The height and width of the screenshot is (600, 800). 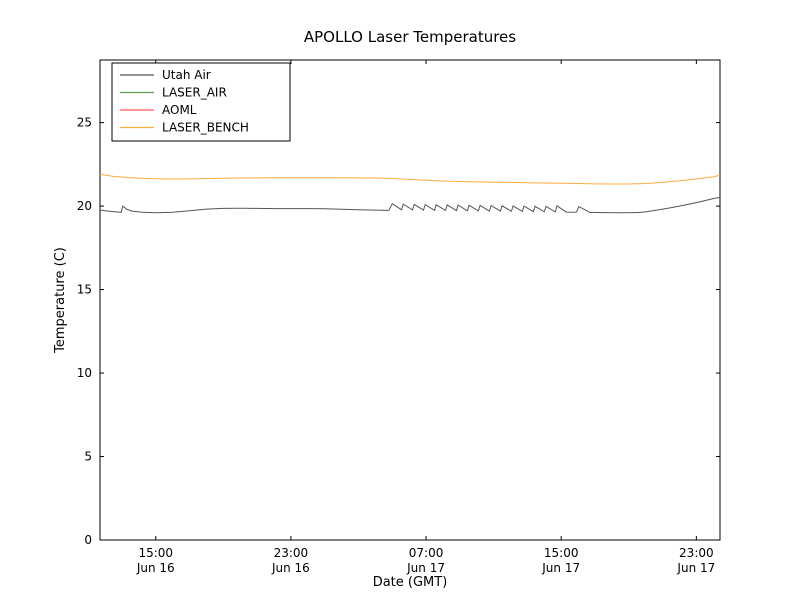 What do you see at coordinates (88, 457) in the screenshot?
I see `y-tick-label: 5` at bounding box center [88, 457].